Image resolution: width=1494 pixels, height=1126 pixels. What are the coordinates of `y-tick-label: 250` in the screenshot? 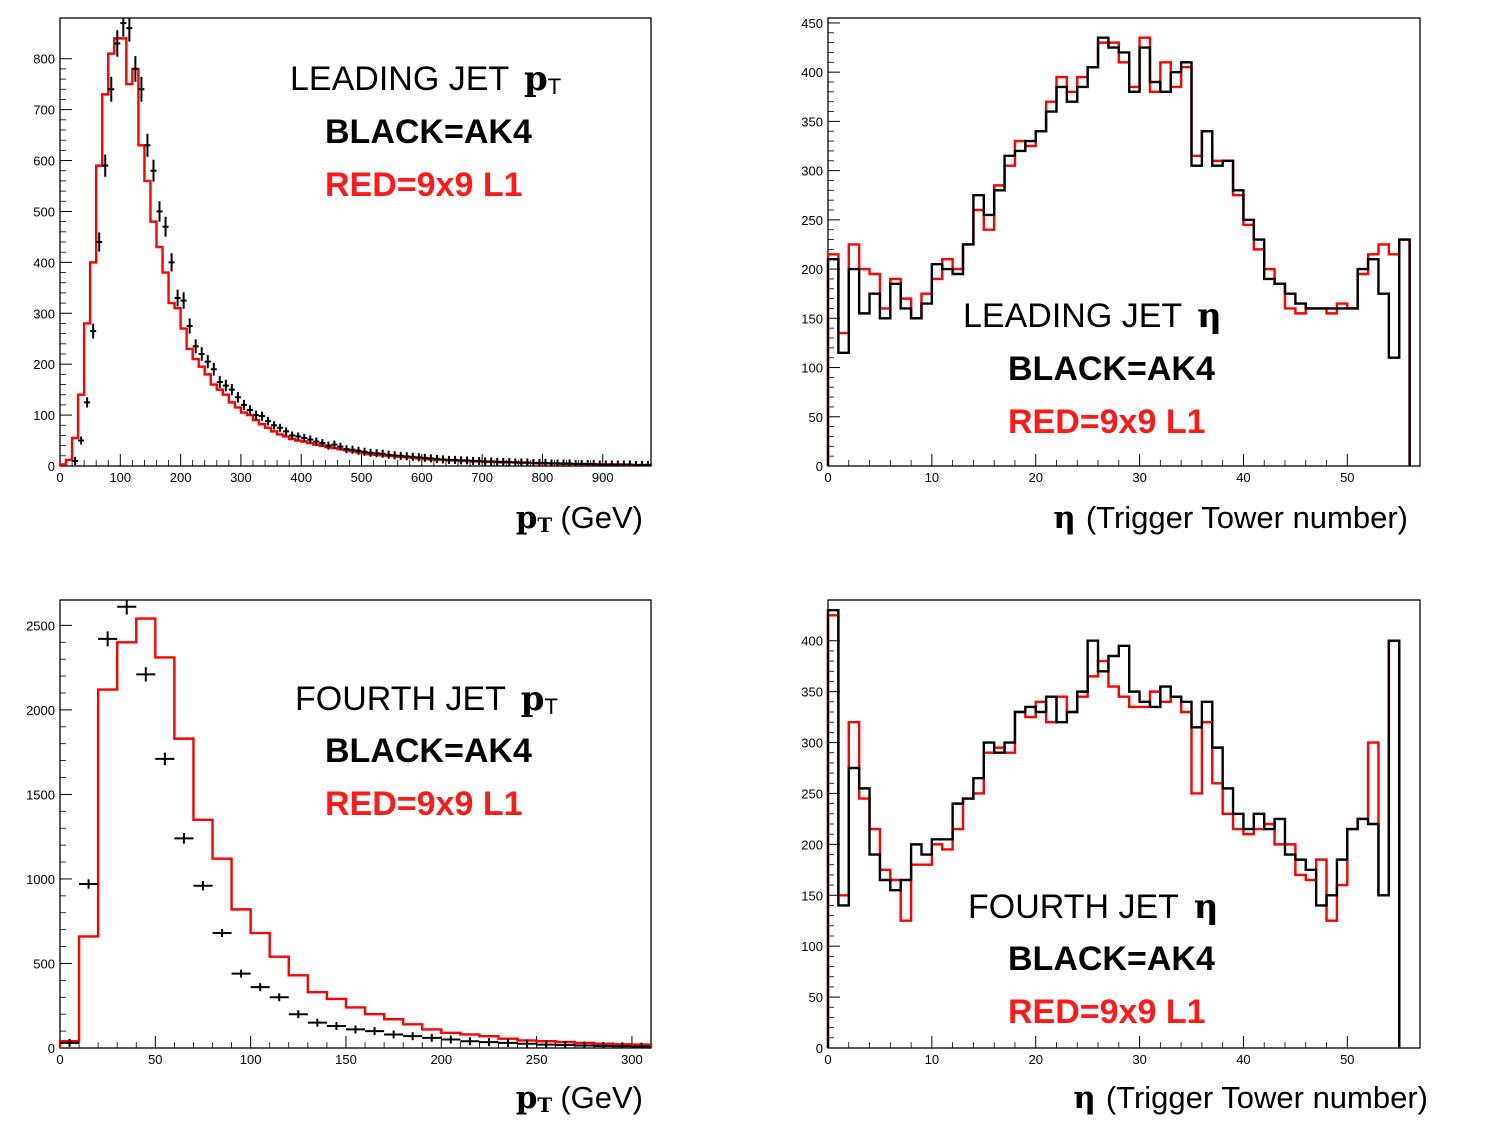 It's located at (812, 220).